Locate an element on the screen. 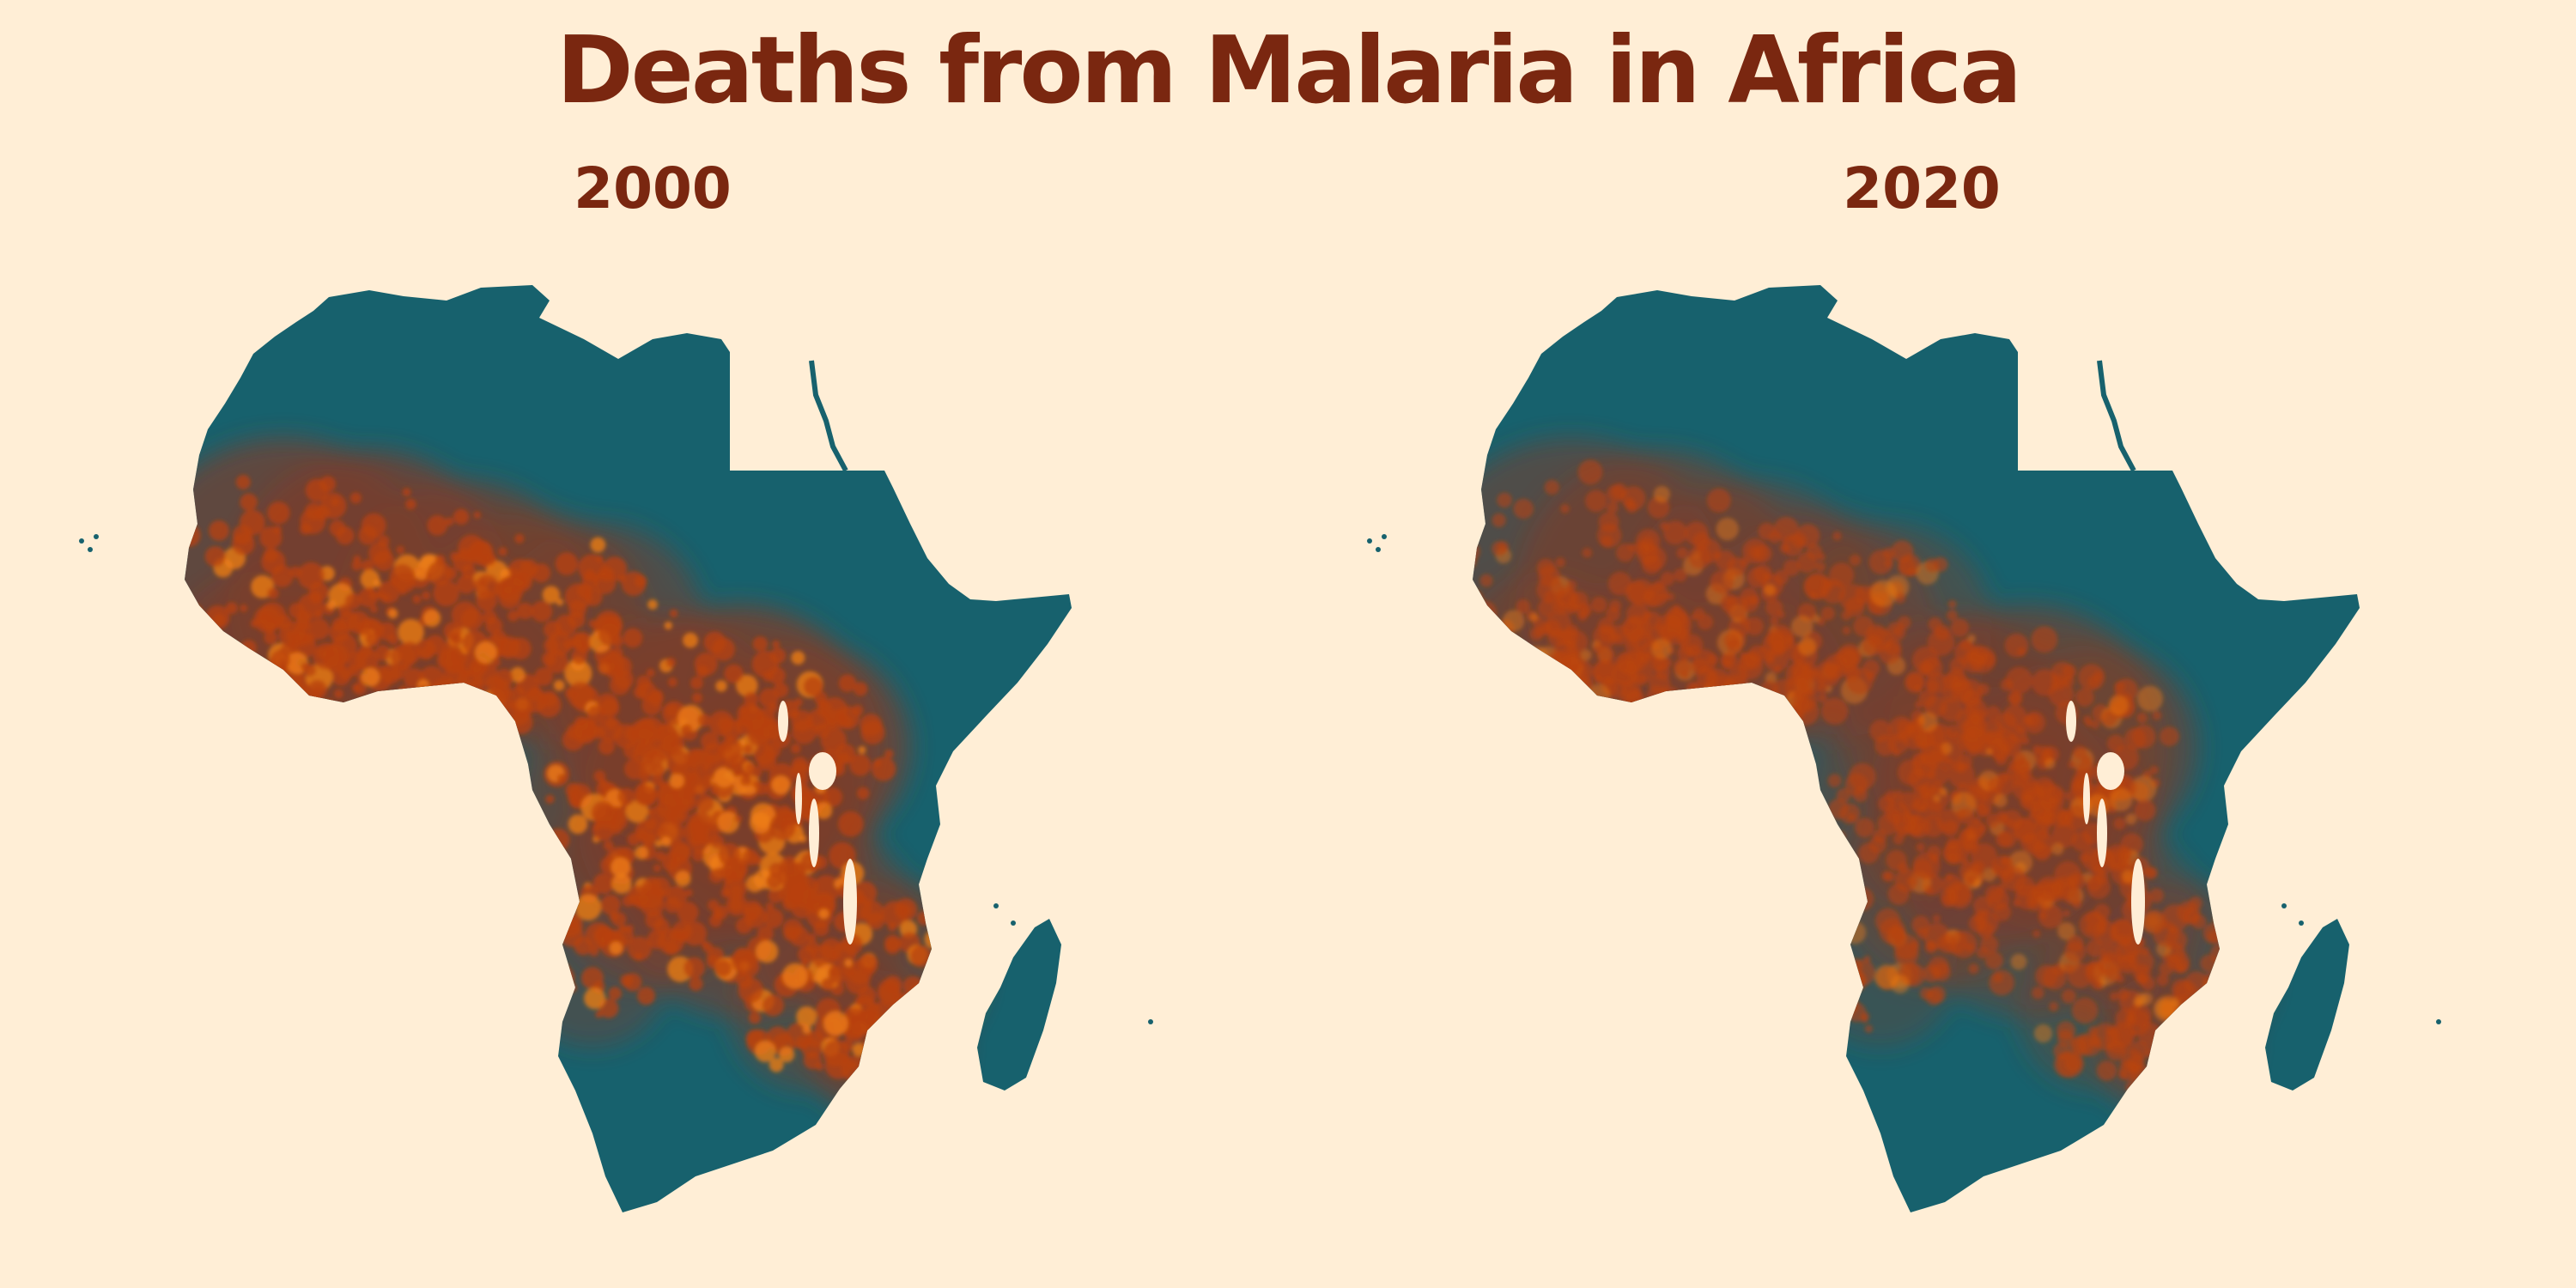  panel-title-2000: 2000 is located at coordinates (653, 188).